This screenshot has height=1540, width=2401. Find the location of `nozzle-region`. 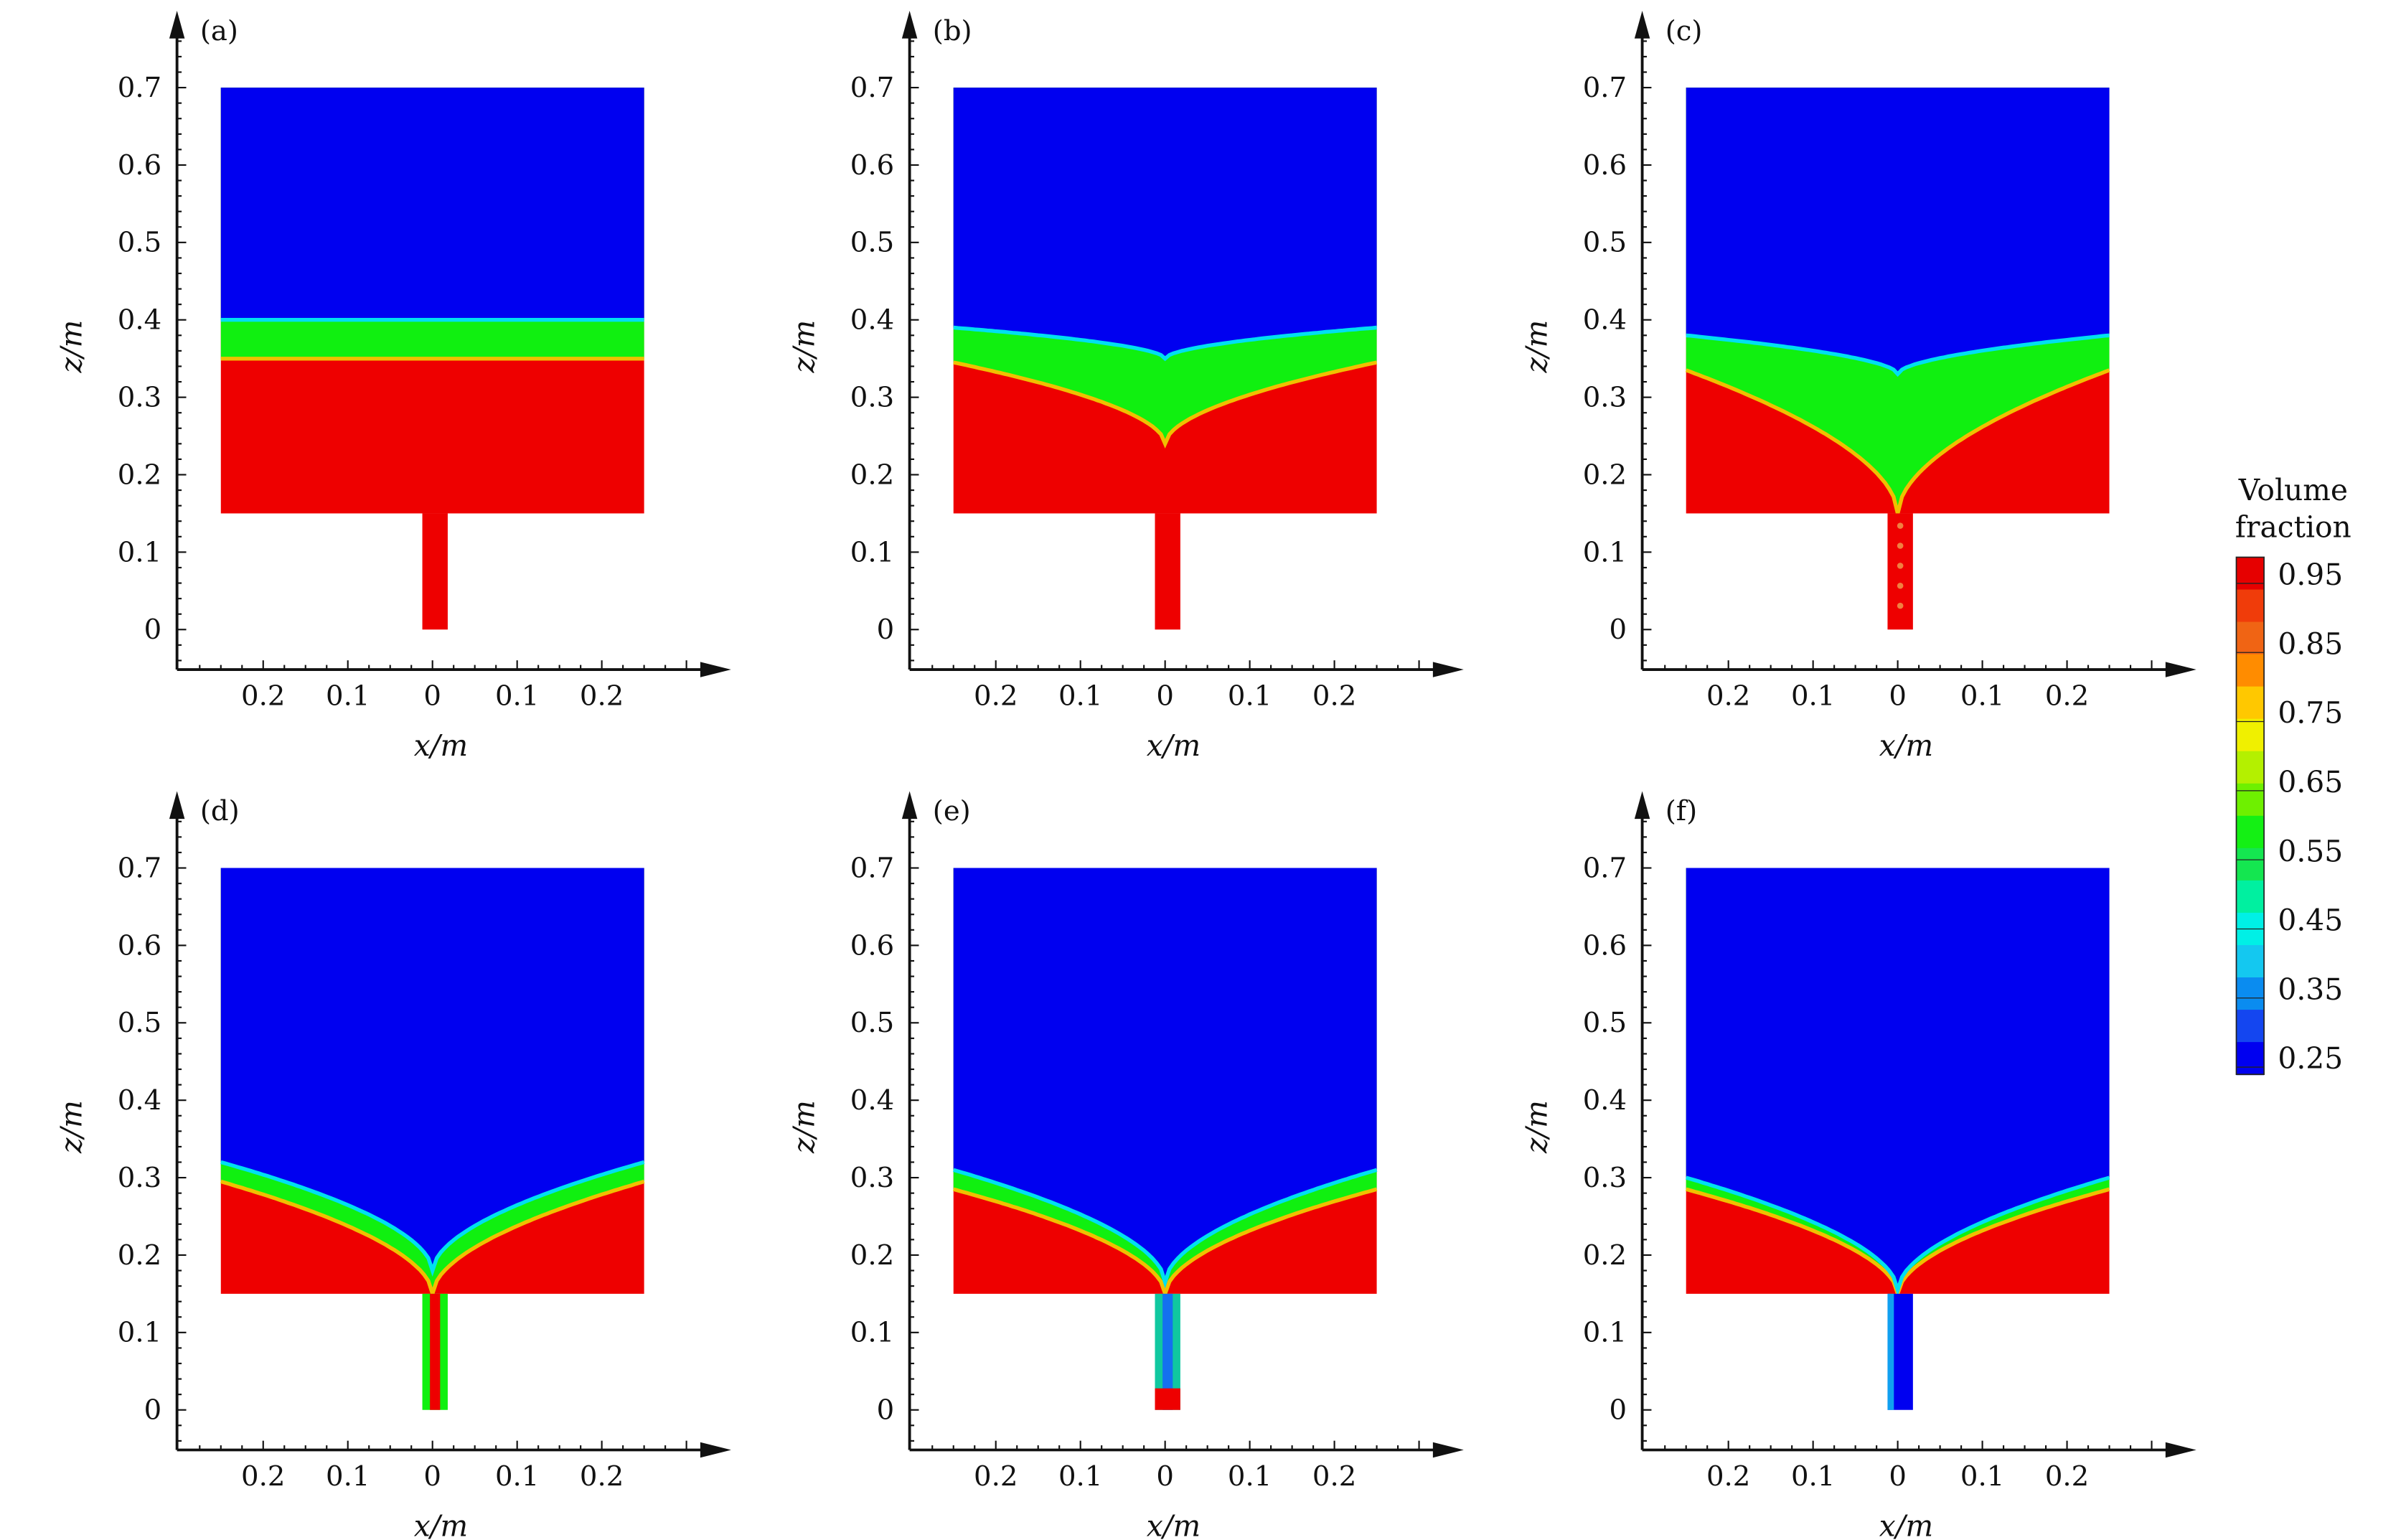

nozzle-region is located at coordinates (1900, 571).